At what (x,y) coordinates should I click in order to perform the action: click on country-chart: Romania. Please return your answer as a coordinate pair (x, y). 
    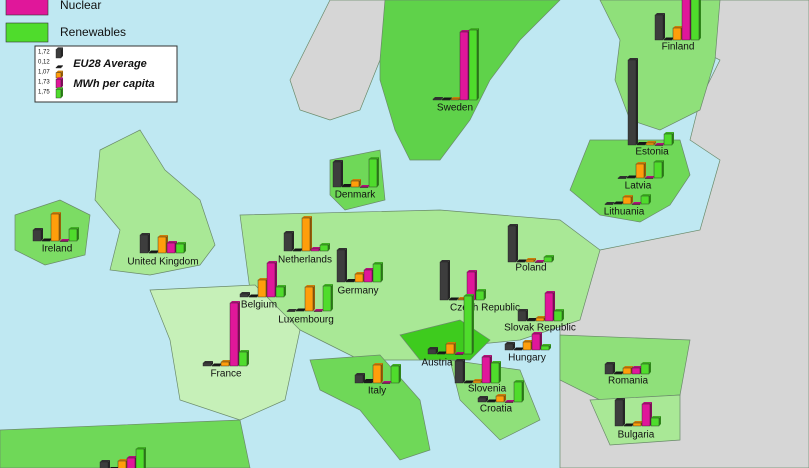
    Looking at the image, I should click on (627, 374).